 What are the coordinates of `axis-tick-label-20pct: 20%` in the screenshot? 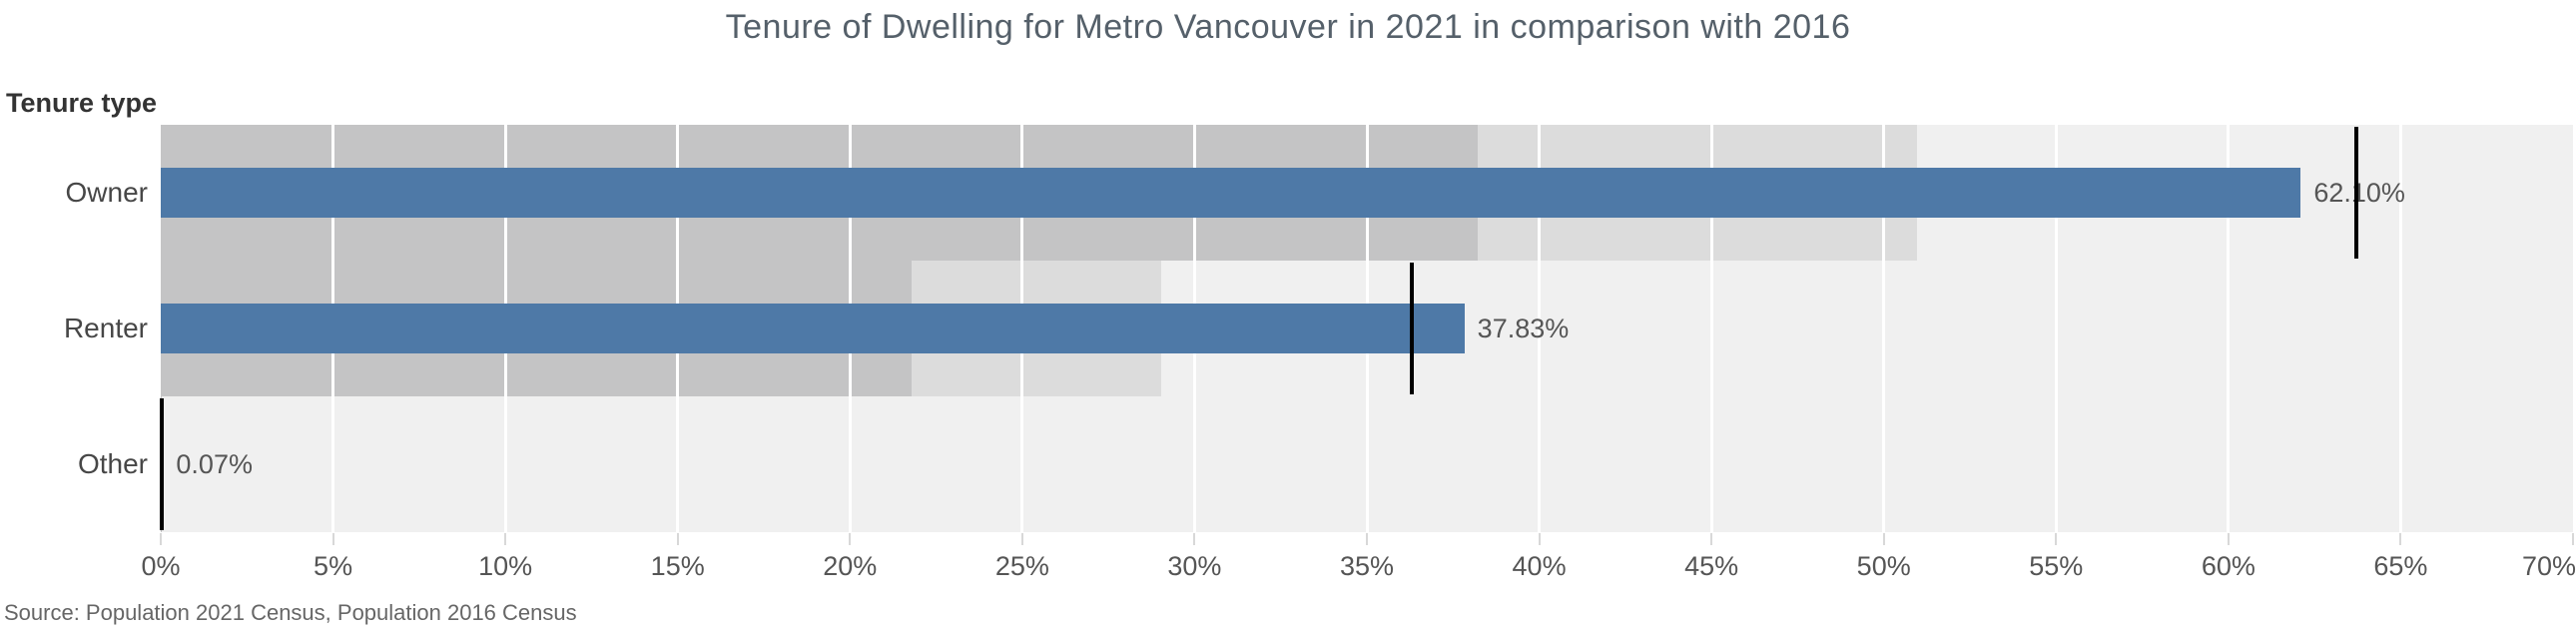 It's located at (850, 566).